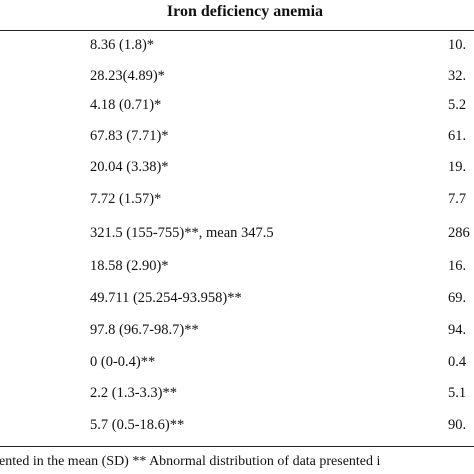  What do you see at coordinates (182, 233) in the screenshot?
I see `ida-value: 321.5 (155-755)**, mean 347.5` at bounding box center [182, 233].